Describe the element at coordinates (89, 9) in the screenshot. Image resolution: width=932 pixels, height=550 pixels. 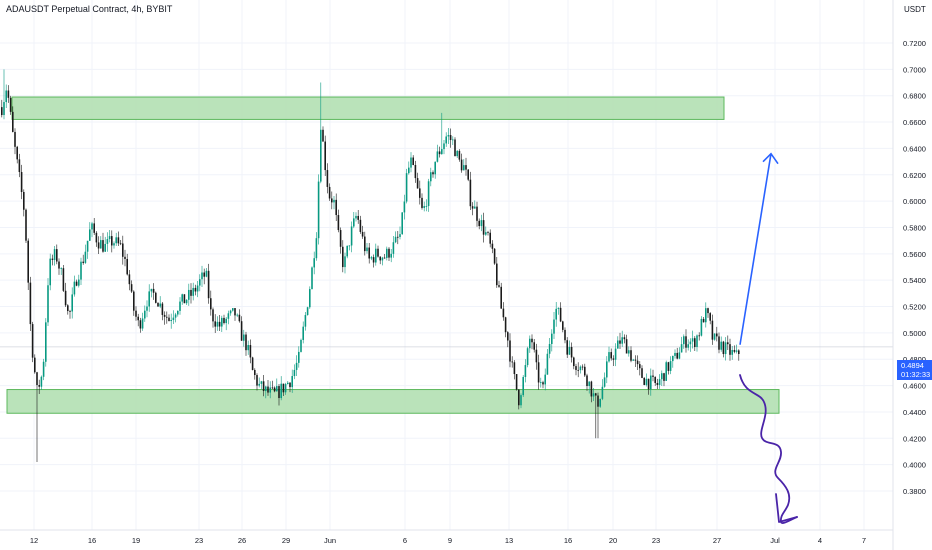
I see `chart-title: ADAUSDT Perpetual Contract, 4h, BYBIT` at that location.